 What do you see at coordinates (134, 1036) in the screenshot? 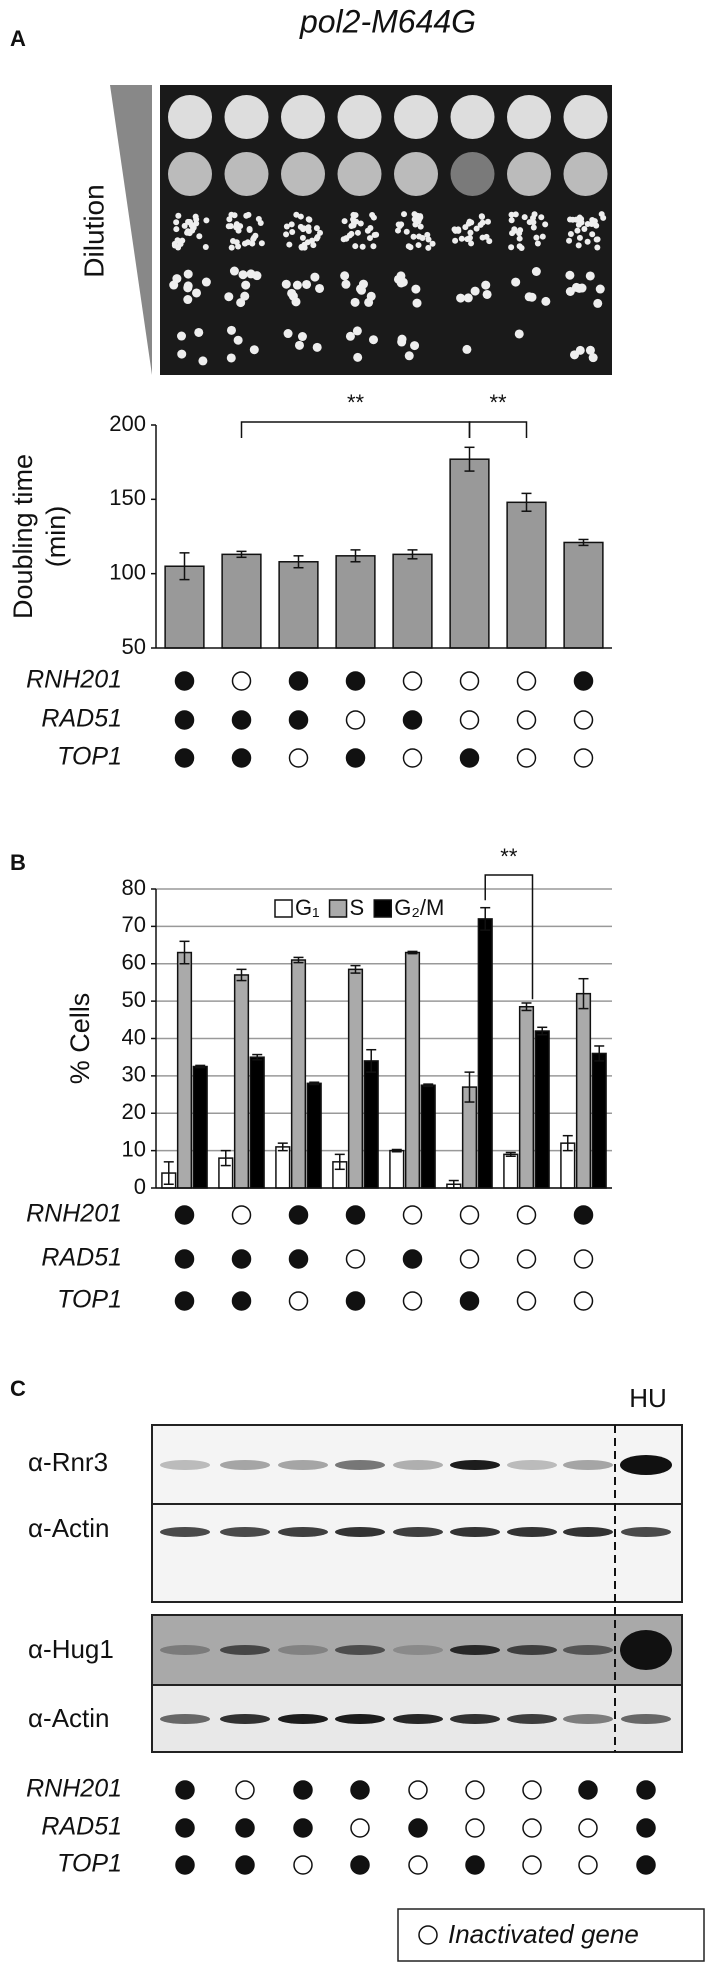
I see `y-tick-label: 40` at bounding box center [134, 1036].